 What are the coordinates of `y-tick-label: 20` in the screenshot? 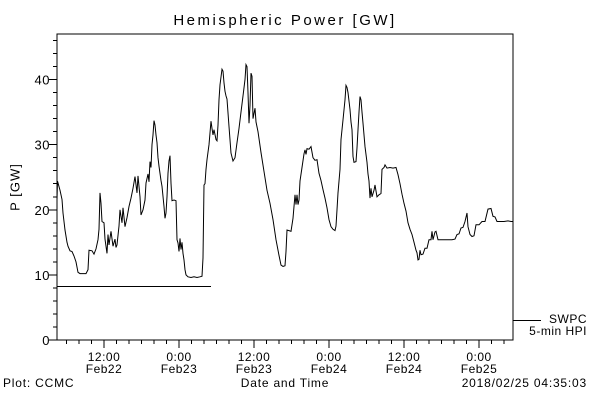 It's located at (42, 210).